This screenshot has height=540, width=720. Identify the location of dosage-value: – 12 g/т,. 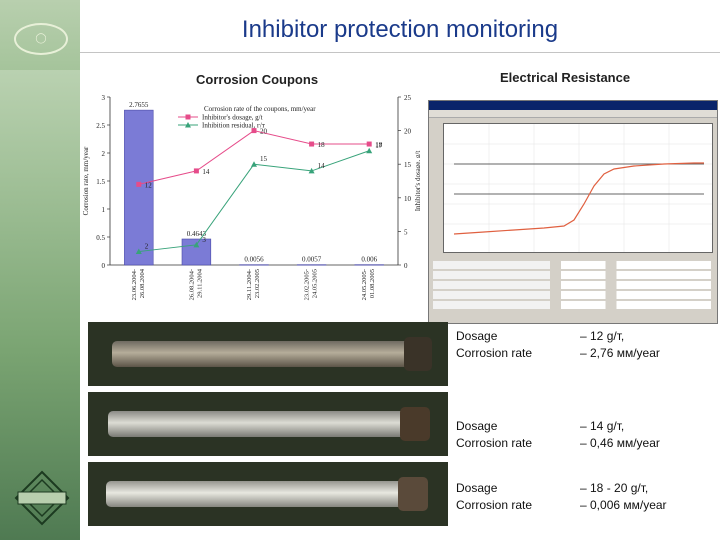
(602, 336).